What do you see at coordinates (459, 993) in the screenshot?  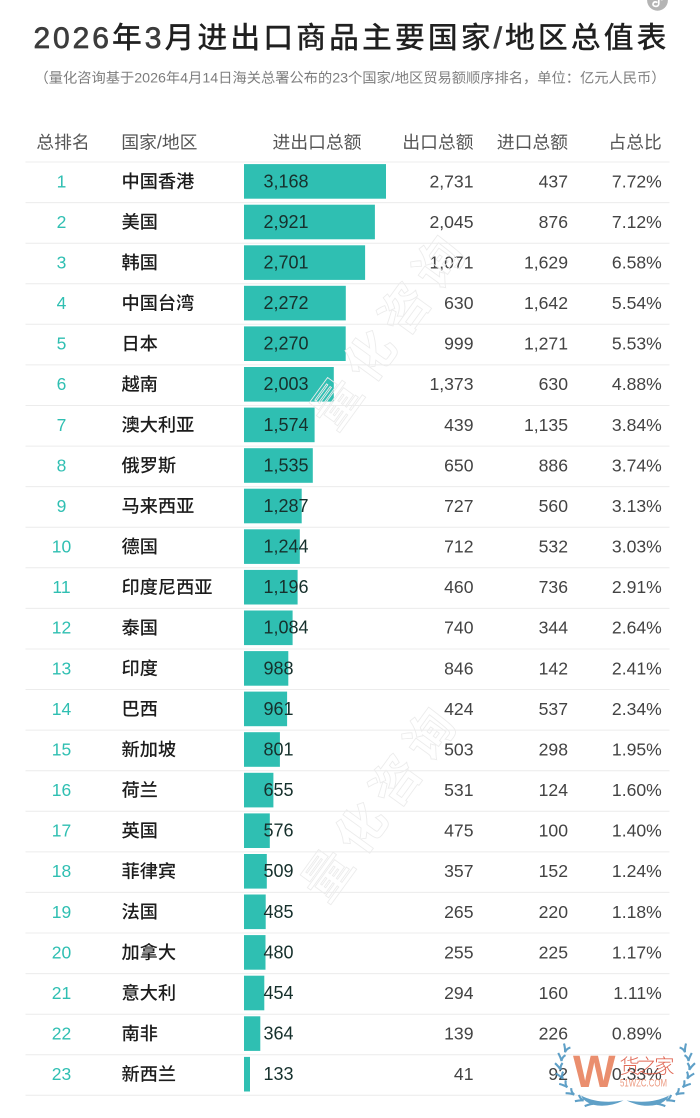 I see `svg-text: 294` at bounding box center [459, 993].